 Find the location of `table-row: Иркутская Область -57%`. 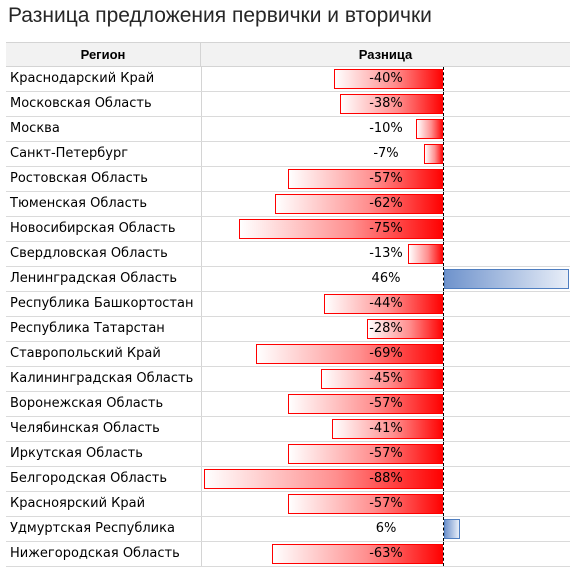

table-row: Иркутская Область -57% is located at coordinates (288, 454).